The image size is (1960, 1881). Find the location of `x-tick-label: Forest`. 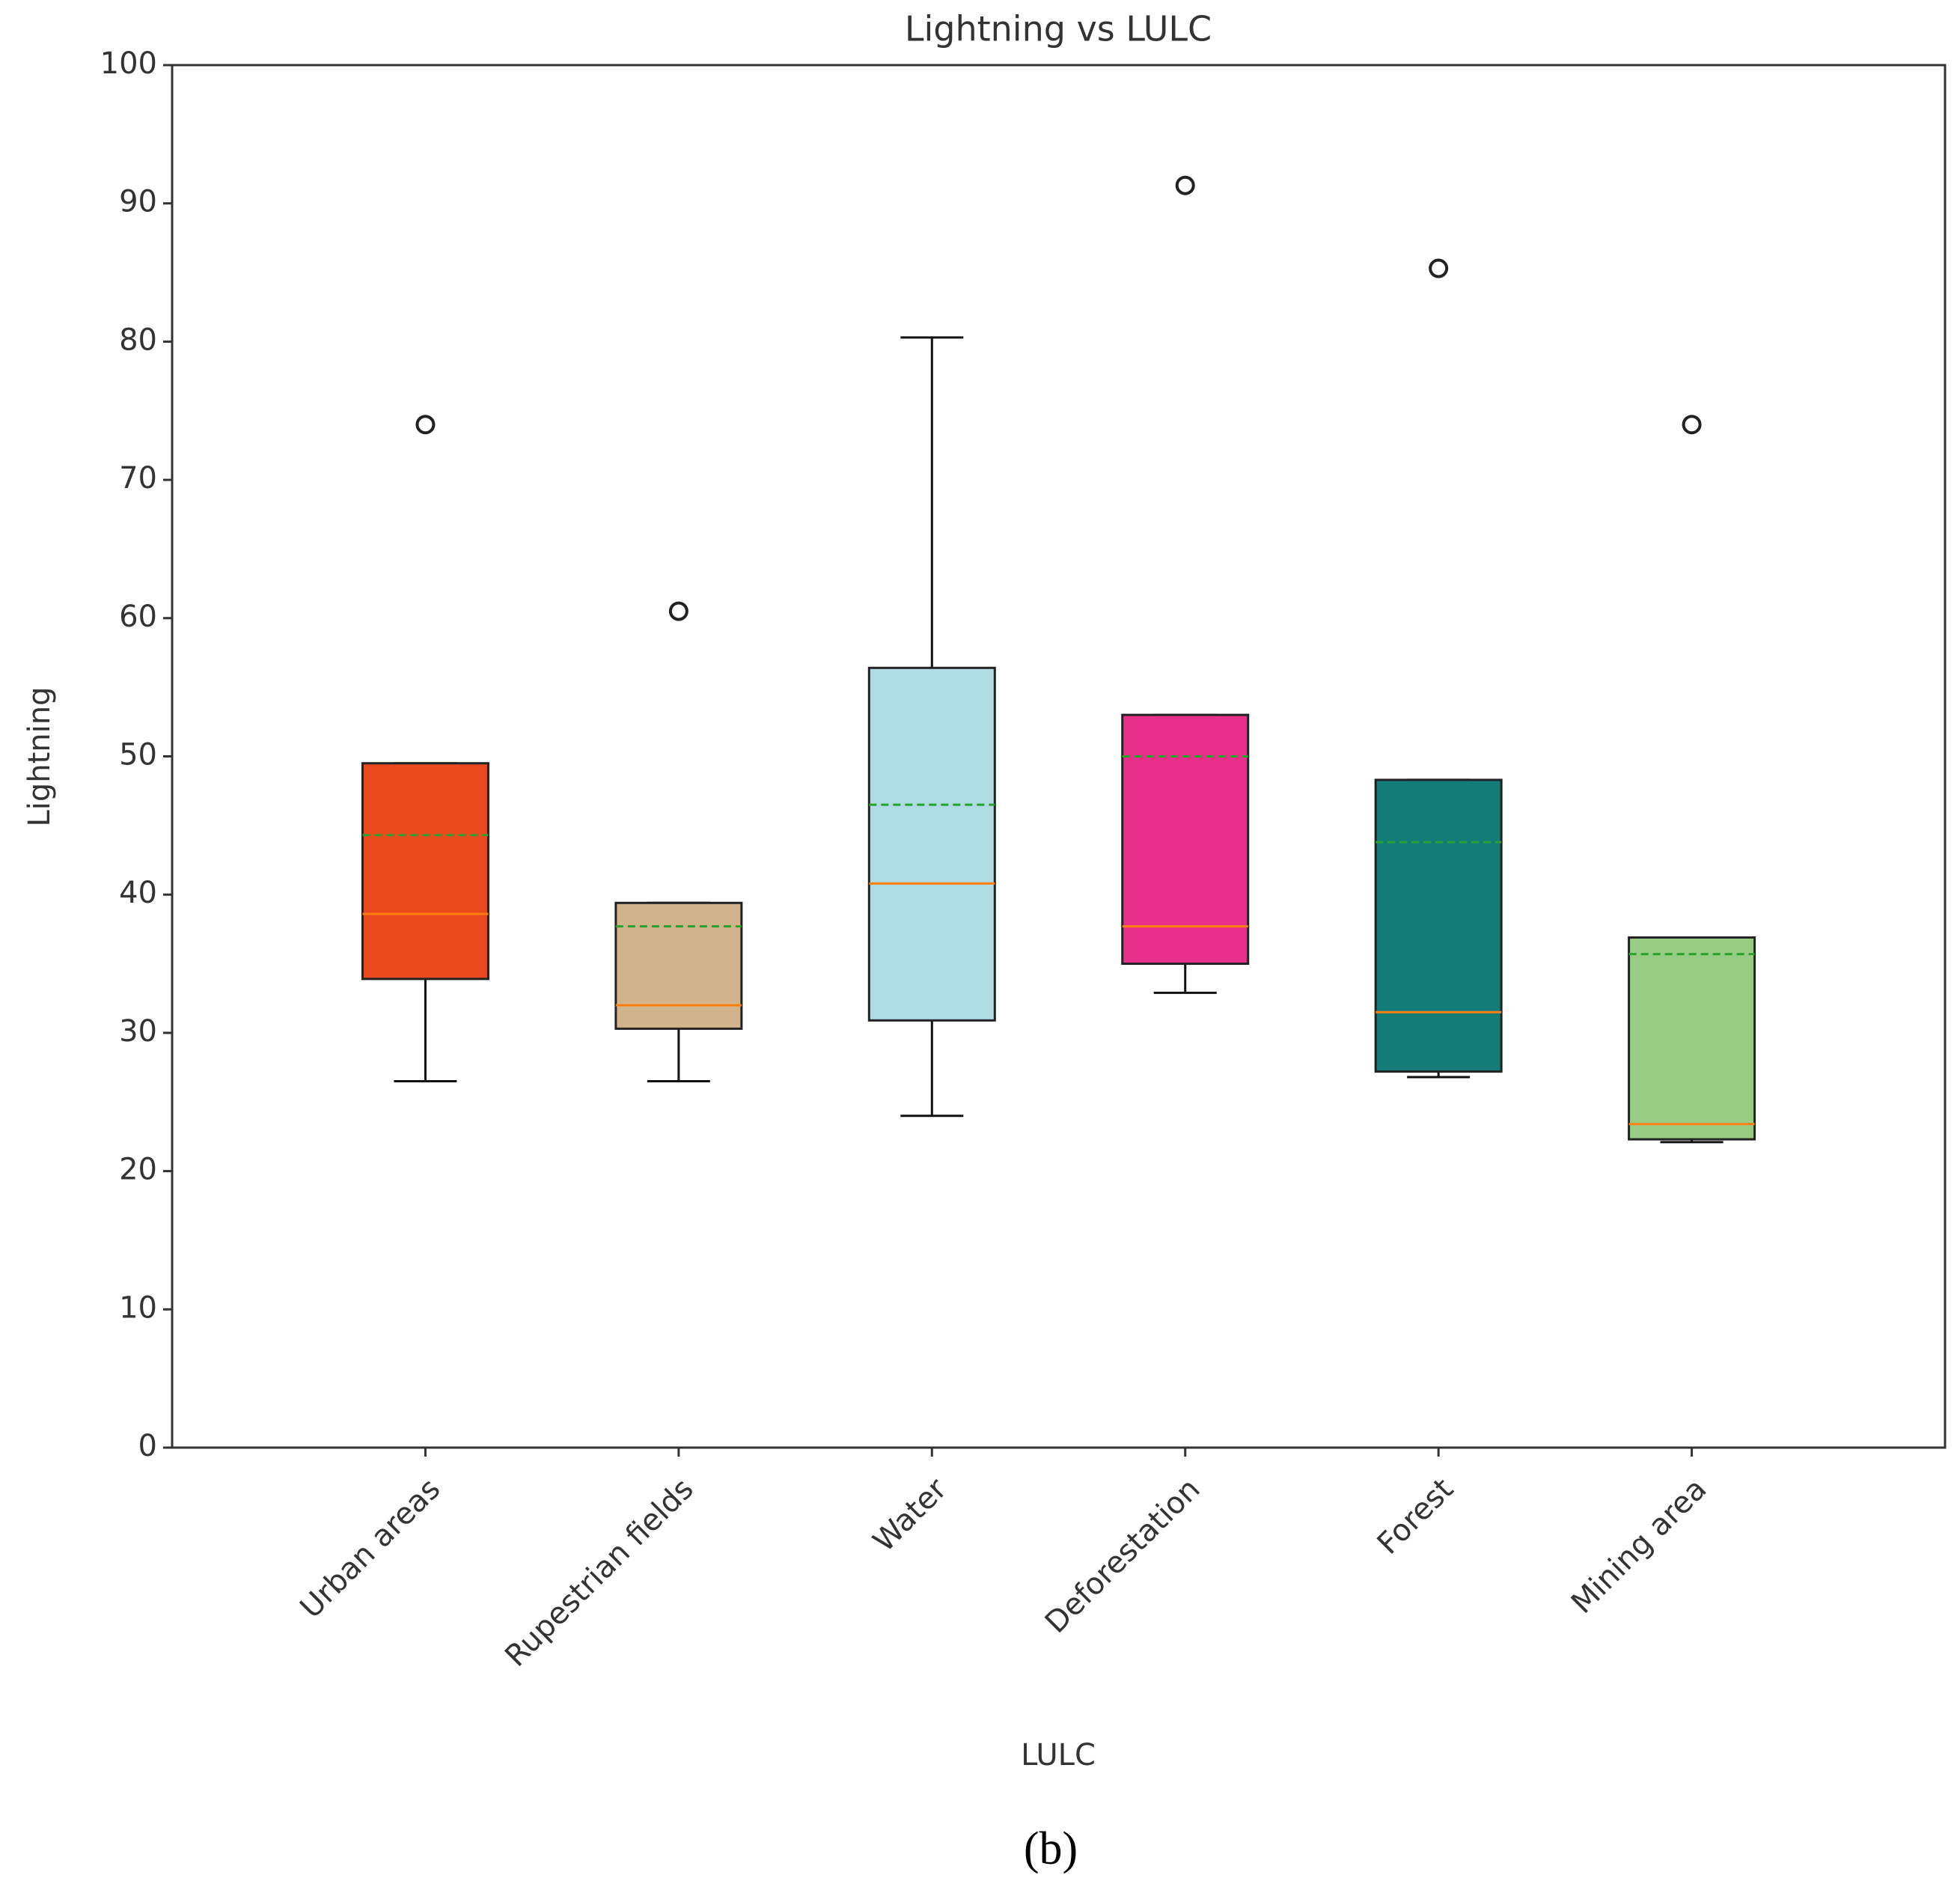

x-tick-label: Forest is located at coordinates (1415, 1516).